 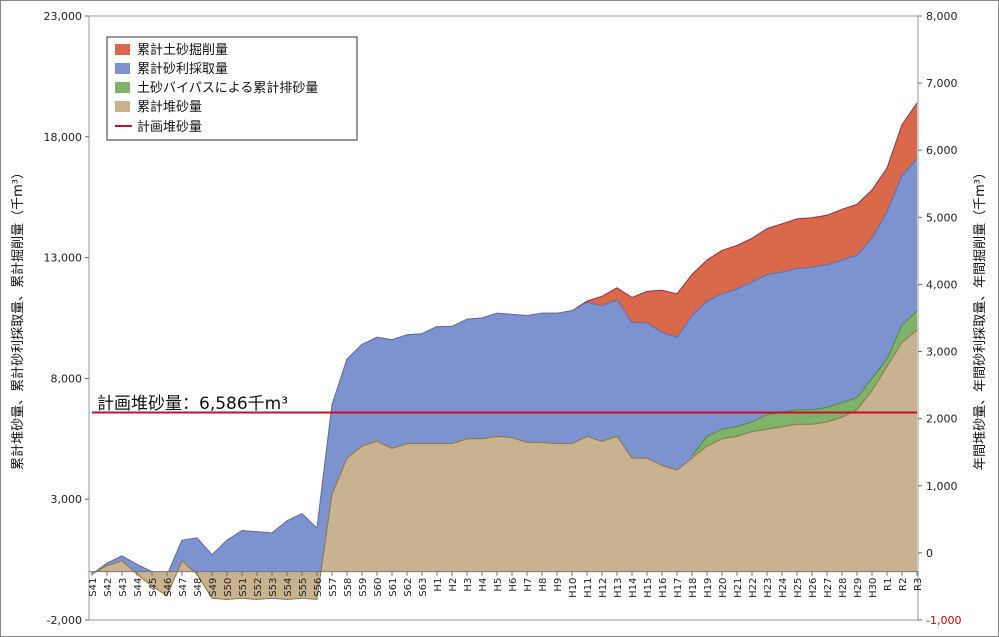 What do you see at coordinates (258, 587) in the screenshot?
I see `x-tick-label: S52` at bounding box center [258, 587].